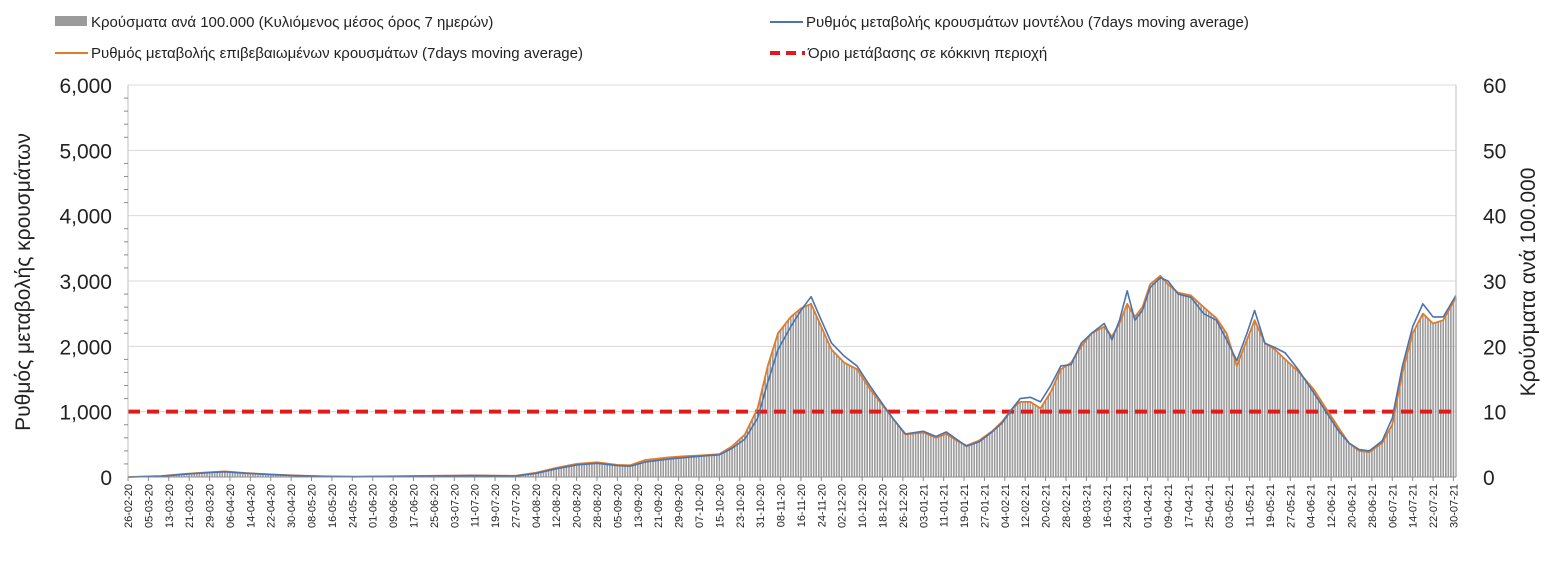 This screenshot has width=1550, height=570. Describe the element at coordinates (1047, 506) in the screenshot. I see `x-tick-45: 20-02-21` at that location.